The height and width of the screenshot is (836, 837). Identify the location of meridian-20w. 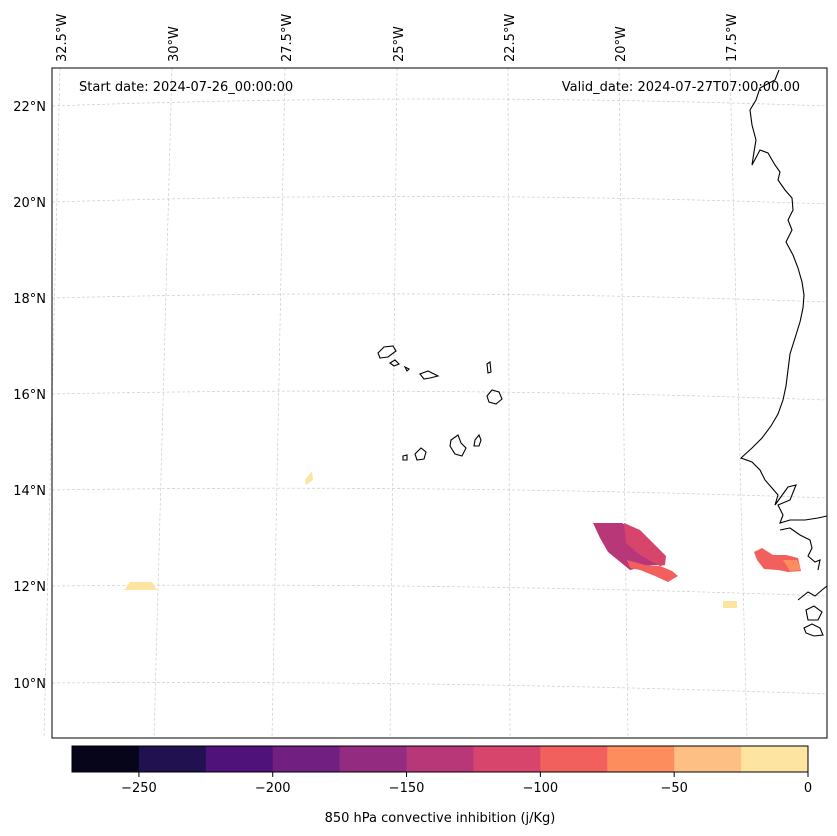
(623, 403).